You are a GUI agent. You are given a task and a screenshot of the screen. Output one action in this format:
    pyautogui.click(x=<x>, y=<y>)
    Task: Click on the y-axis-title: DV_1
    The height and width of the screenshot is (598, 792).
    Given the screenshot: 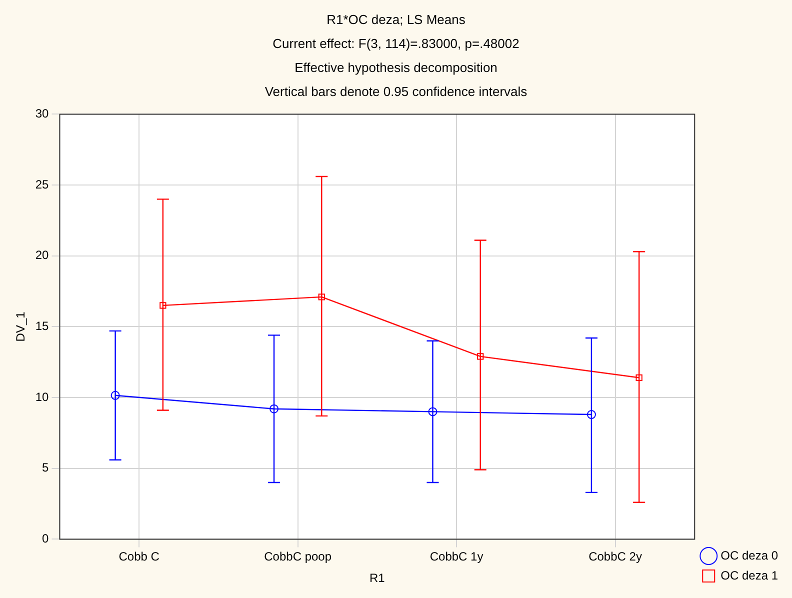 What is the action you would take?
    pyautogui.click(x=21, y=326)
    